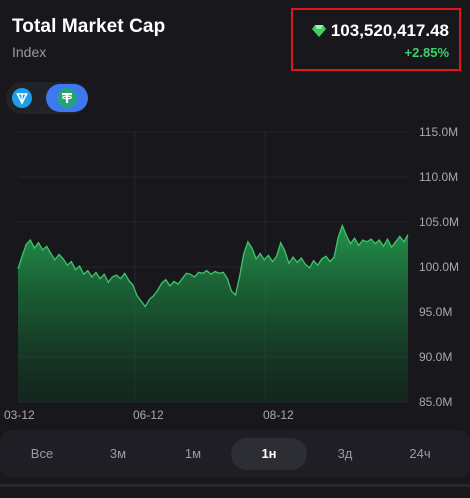 Image resolution: width=470 pixels, height=498 pixels. I want to click on y-tick-label: 105.0M, so click(439, 222).